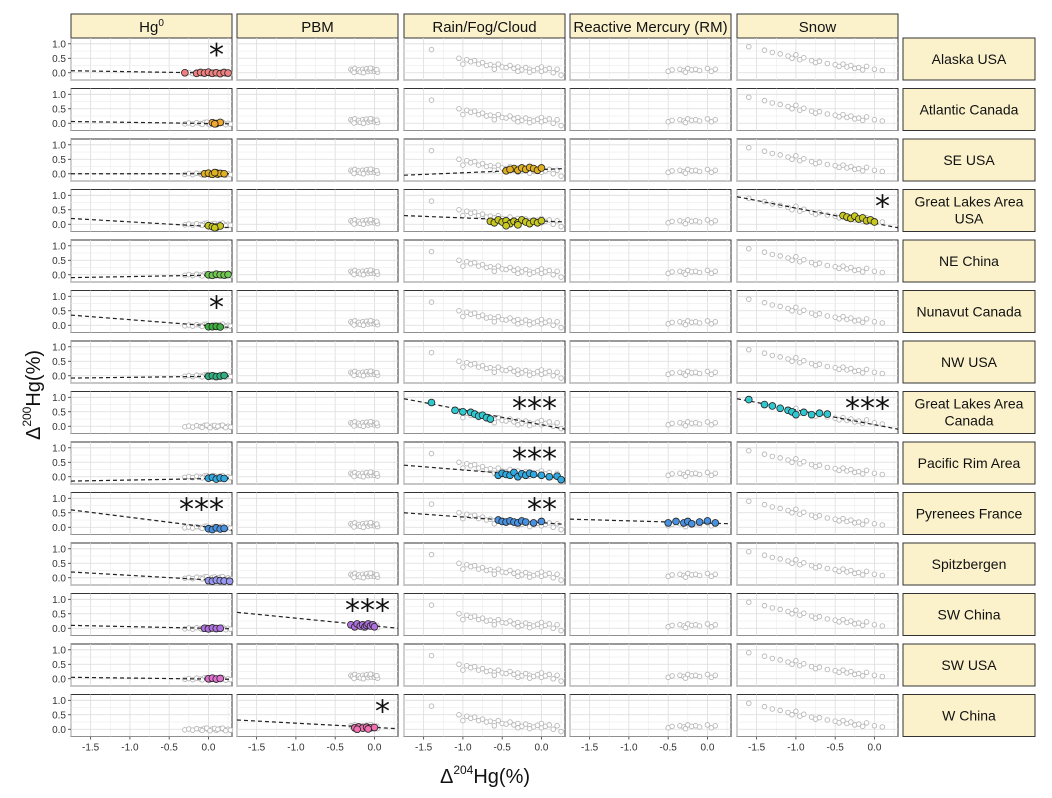 Image resolution: width=1052 pixels, height=798 pixels. I want to click on trend-line, so click(817, 414).